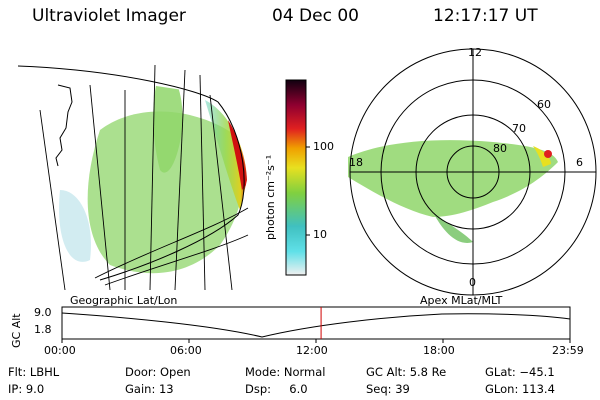  Describe the element at coordinates (568, 350) in the screenshot. I see `timeline-xtick-2359: 23:59` at that location.